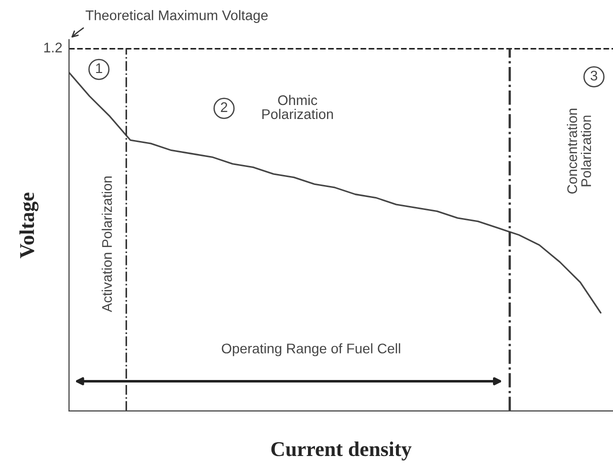 The width and height of the screenshot is (613, 467). What do you see at coordinates (297, 107) in the screenshot?
I see `annotation: Ohmic Polarization` at bounding box center [297, 107].